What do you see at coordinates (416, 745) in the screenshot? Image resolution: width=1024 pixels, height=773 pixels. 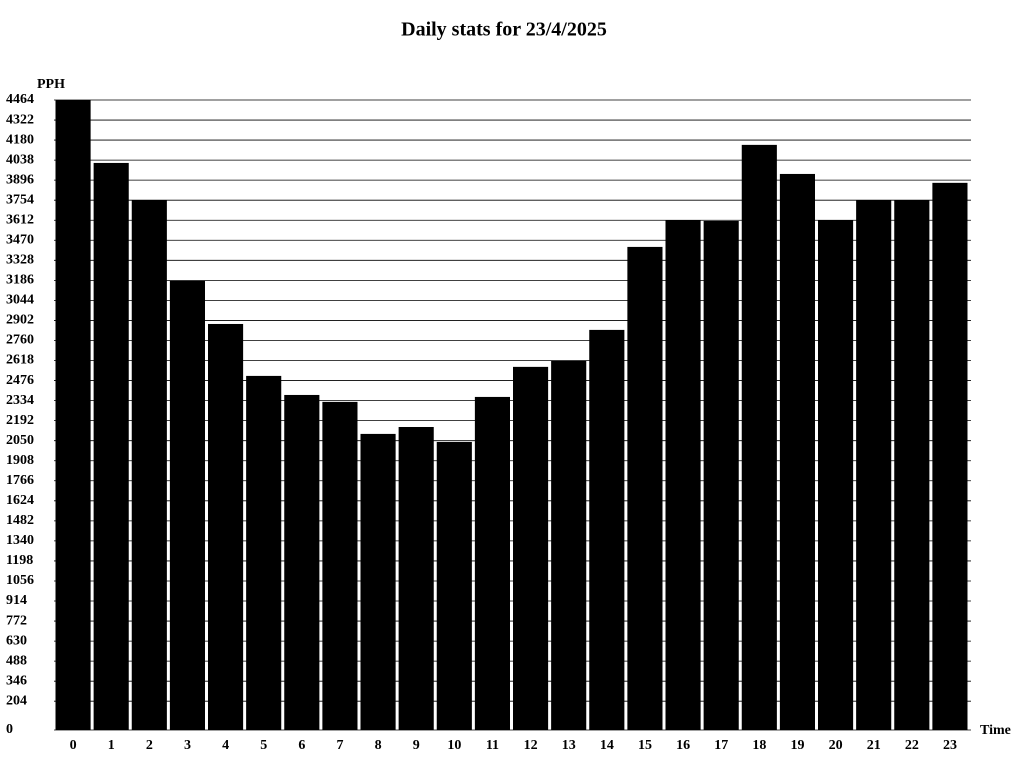 I see `x-tick-label: 9` at bounding box center [416, 745].